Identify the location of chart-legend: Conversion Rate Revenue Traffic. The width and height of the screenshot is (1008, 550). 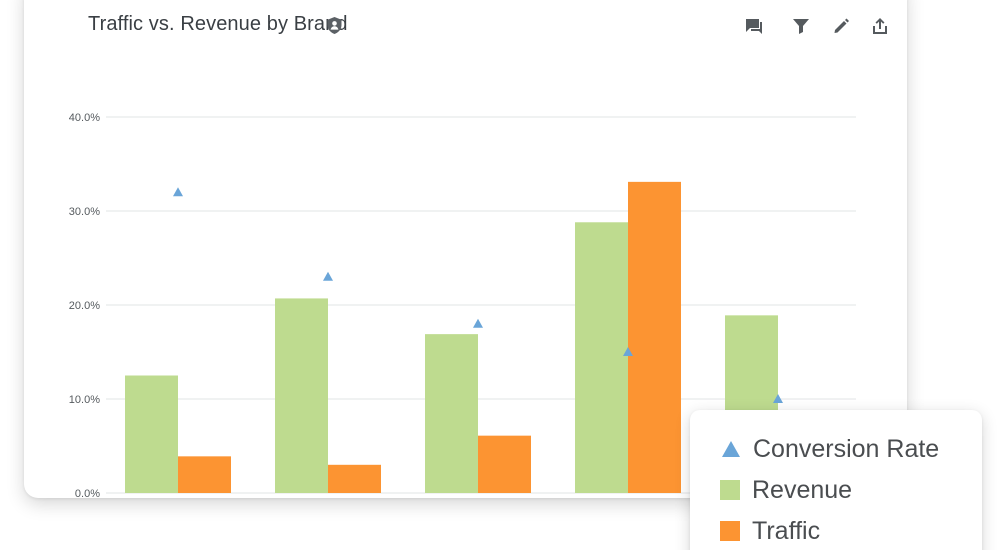
(836, 480).